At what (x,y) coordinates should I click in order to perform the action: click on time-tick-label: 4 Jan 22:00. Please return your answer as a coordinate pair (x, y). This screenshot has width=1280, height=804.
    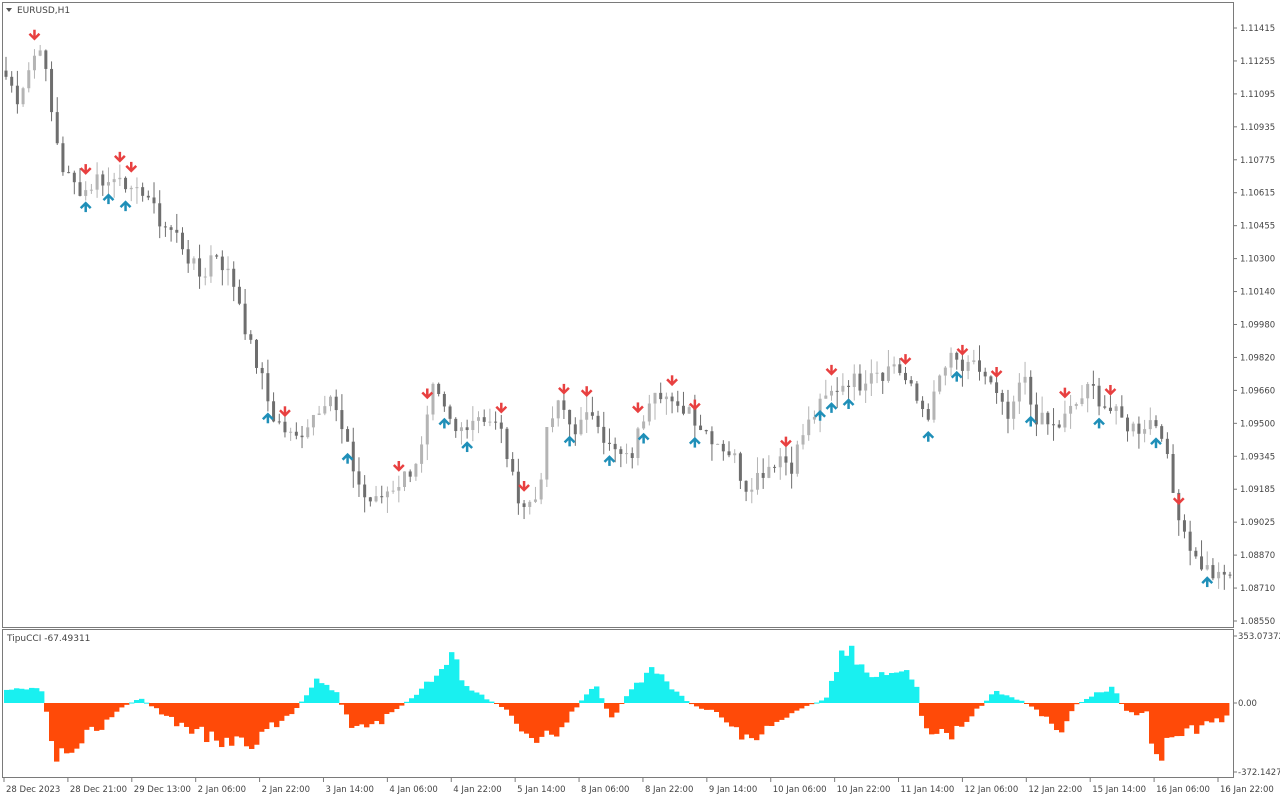
    Looking at the image, I should click on (477, 790).